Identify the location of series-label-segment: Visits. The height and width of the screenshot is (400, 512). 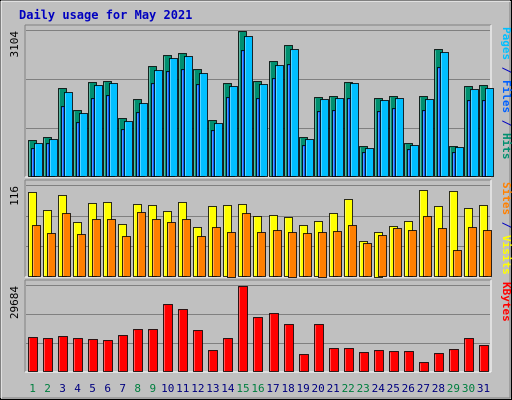
(506, 255).